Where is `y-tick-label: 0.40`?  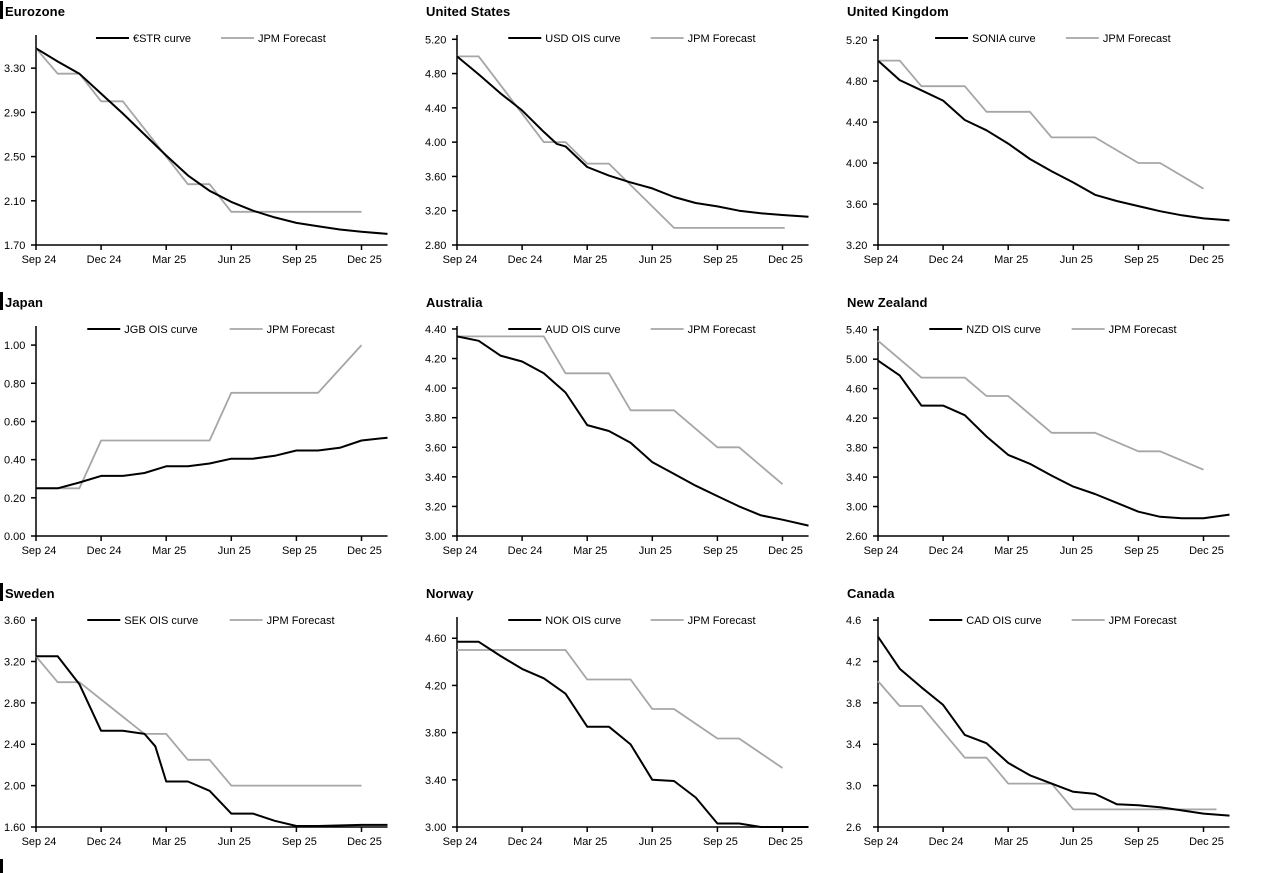
y-tick-label: 0.40 is located at coordinates (14, 461).